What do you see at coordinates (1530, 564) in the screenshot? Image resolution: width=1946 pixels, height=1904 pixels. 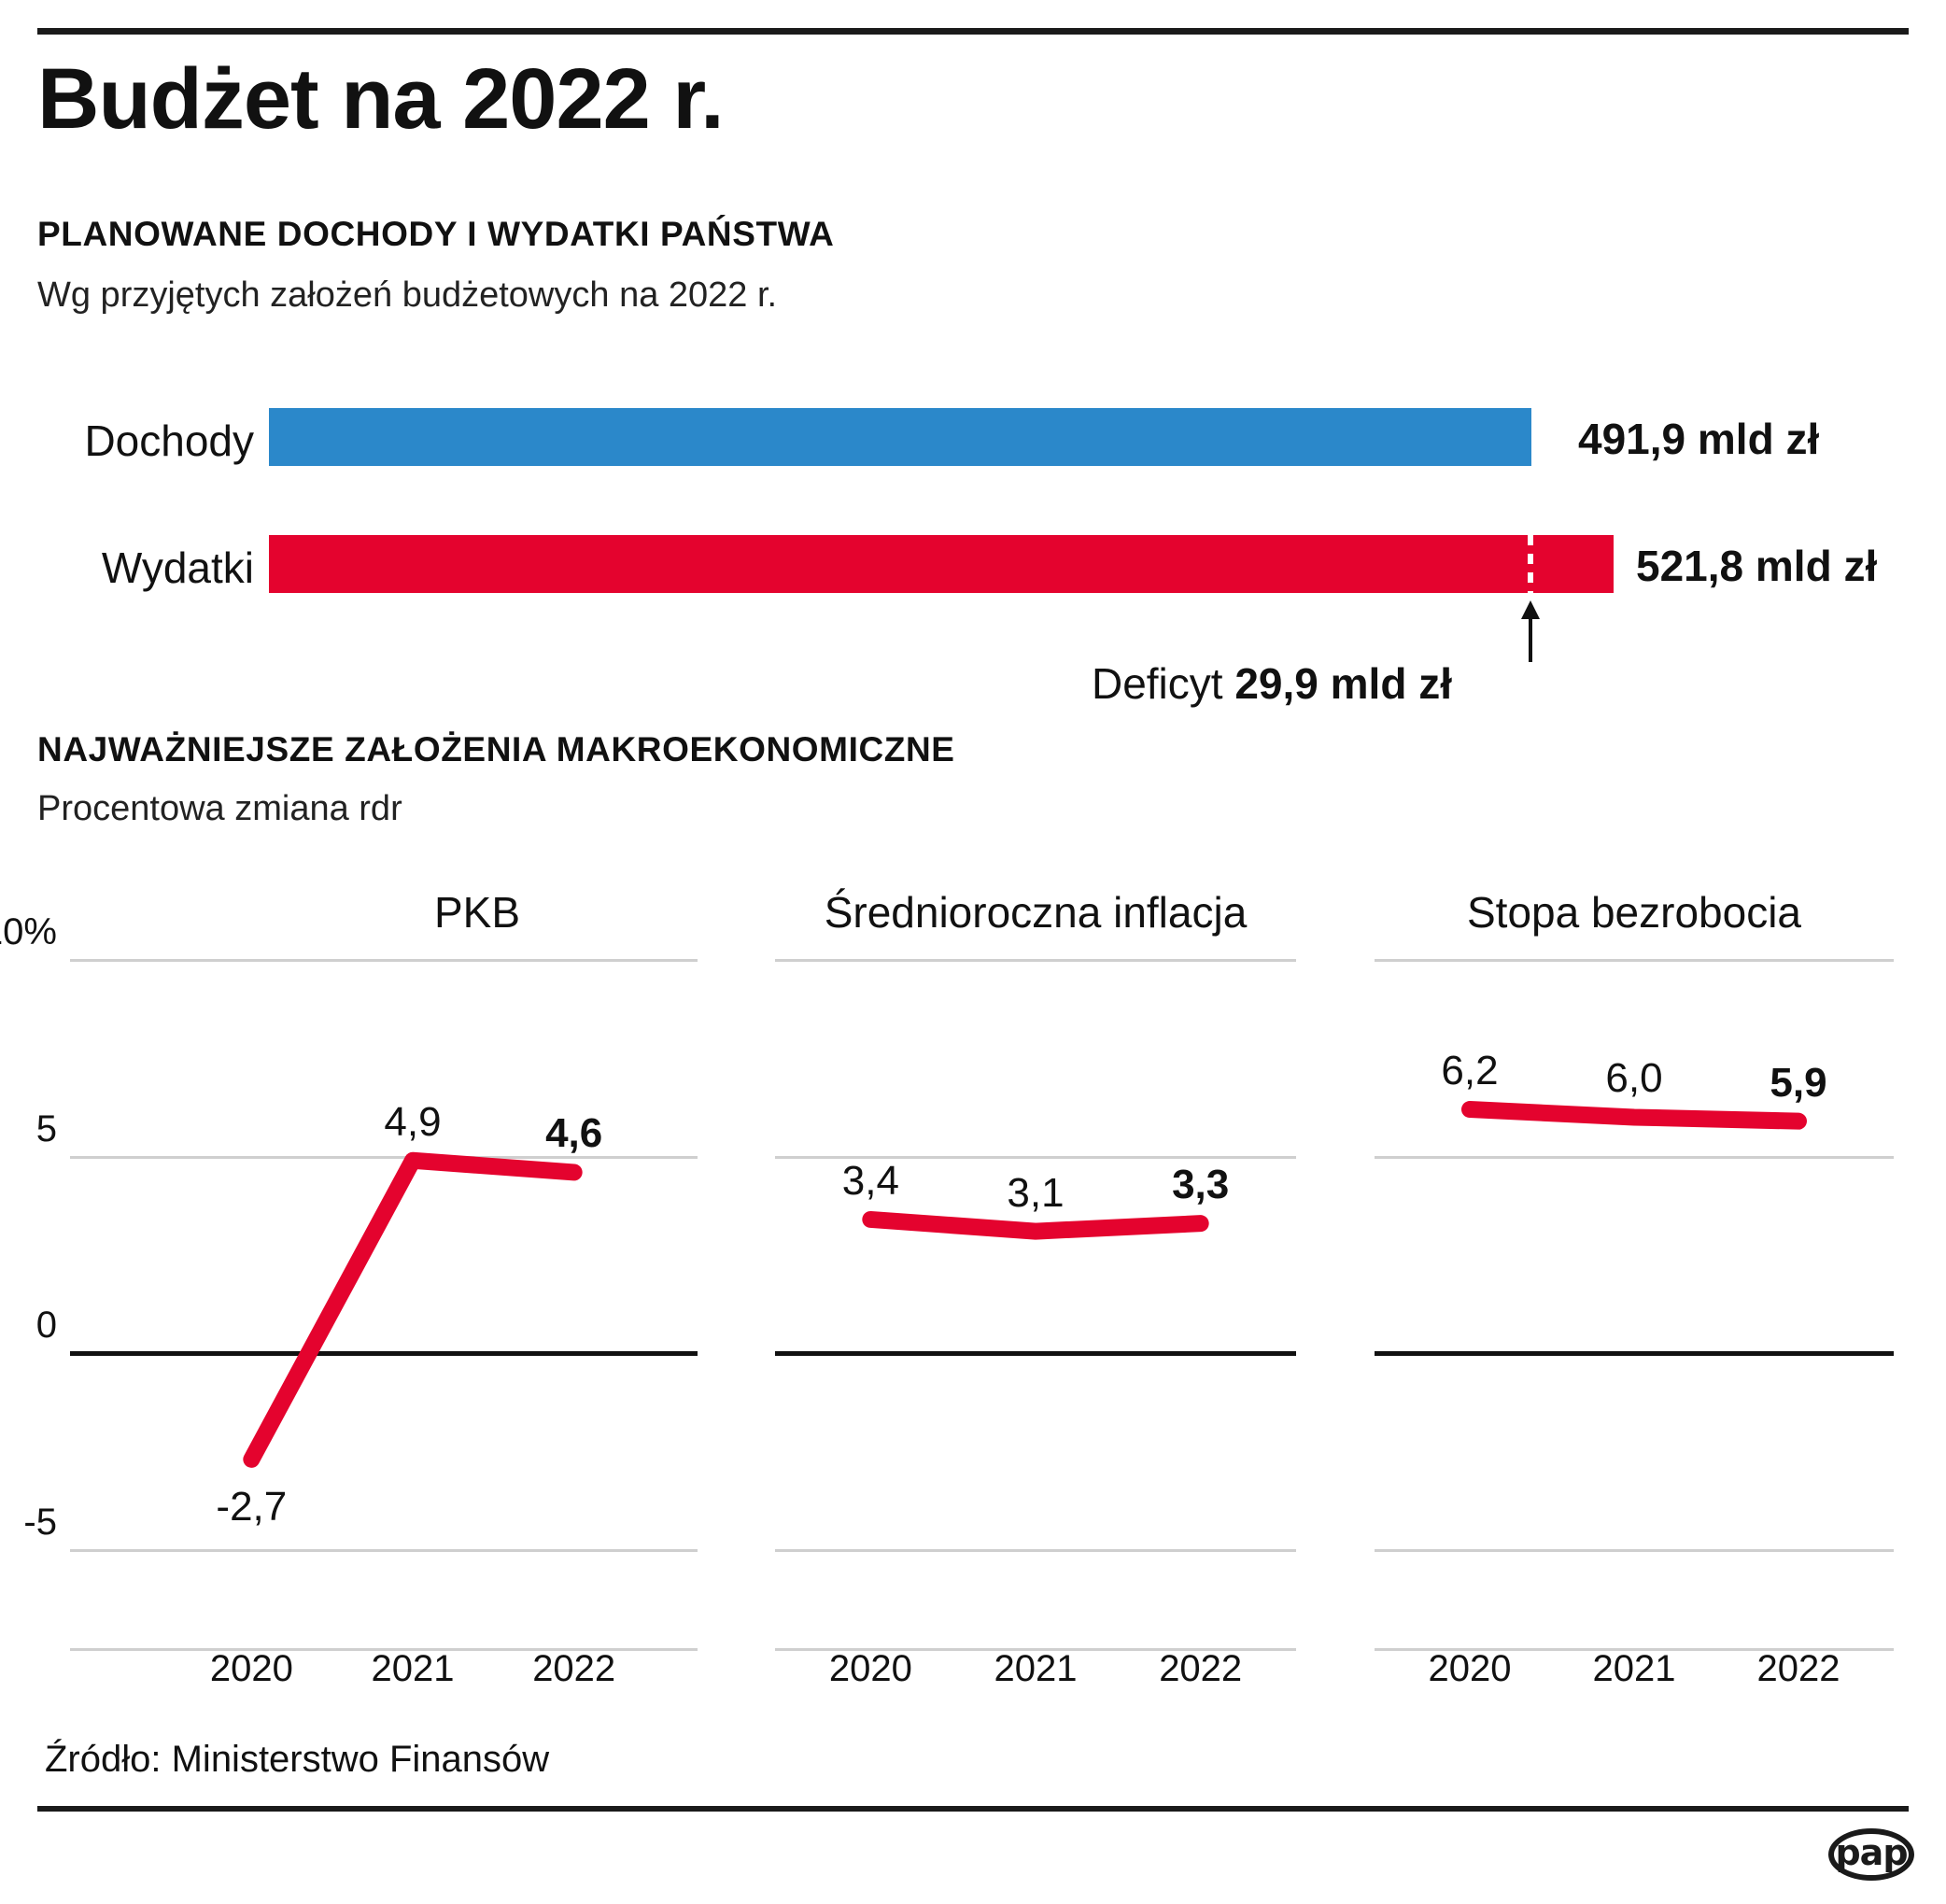 I see `deficit-divider-dashed` at bounding box center [1530, 564].